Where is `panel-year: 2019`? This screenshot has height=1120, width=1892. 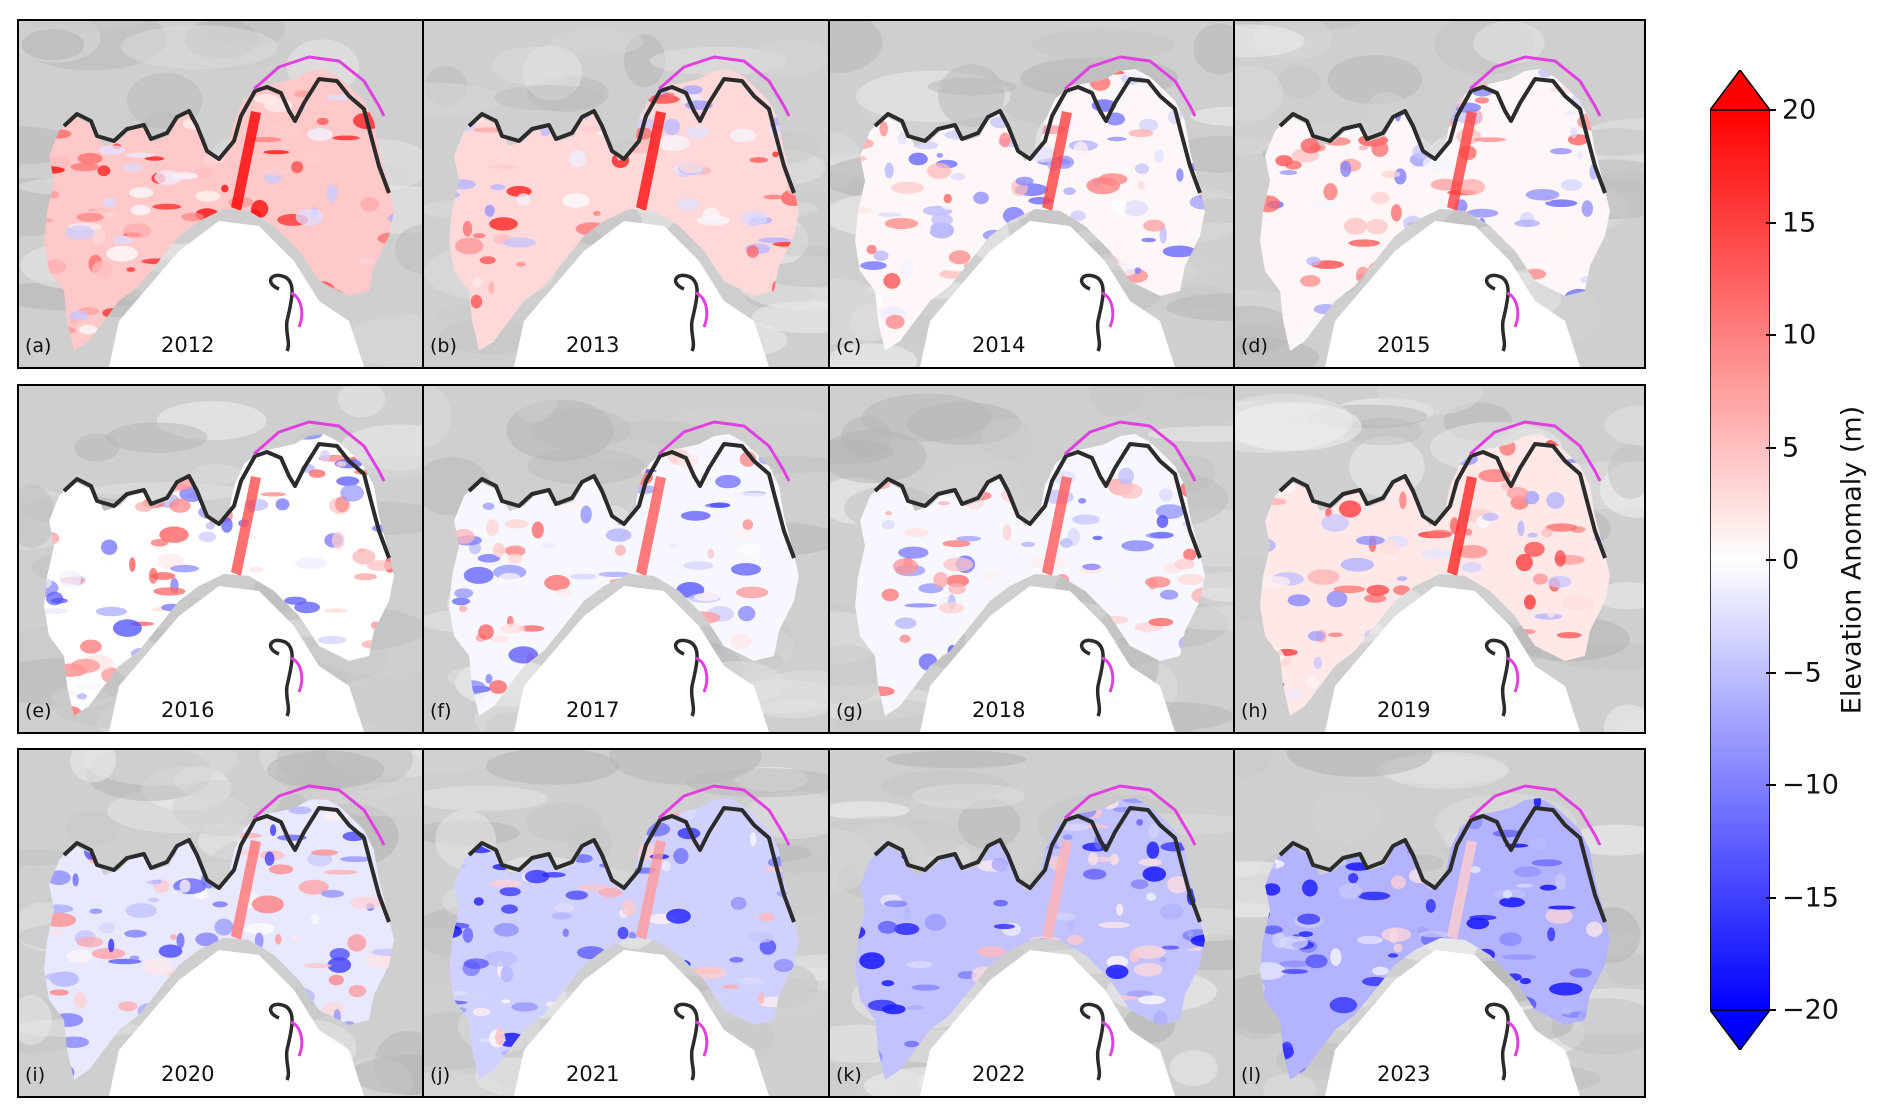
panel-year: 2019 is located at coordinates (1404, 710).